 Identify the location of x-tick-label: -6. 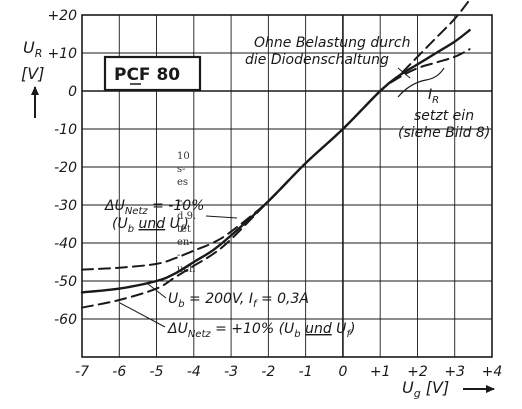
(119, 372).